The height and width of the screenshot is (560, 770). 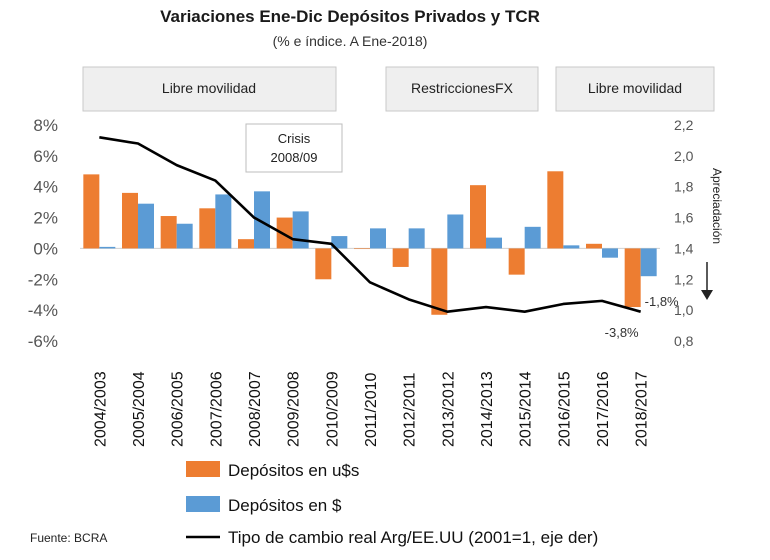 I want to click on right-axis-tick: 1,0, so click(x=684, y=310).